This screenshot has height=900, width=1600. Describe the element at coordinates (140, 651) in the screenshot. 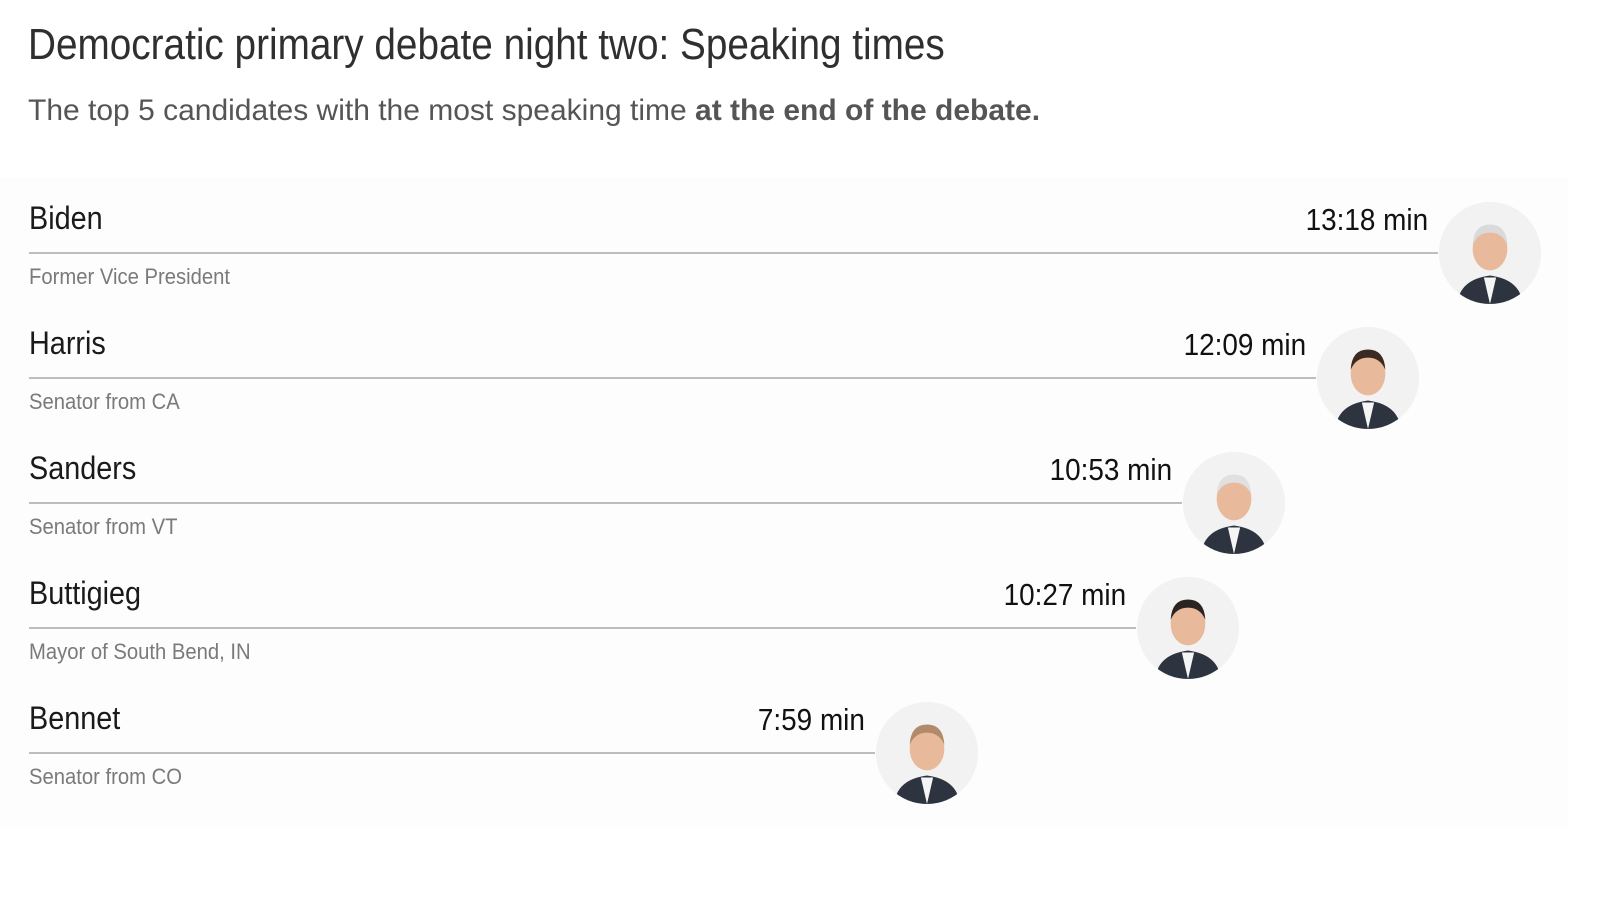

I see `candidate-role: Mayor of South Bend, IN` at that location.